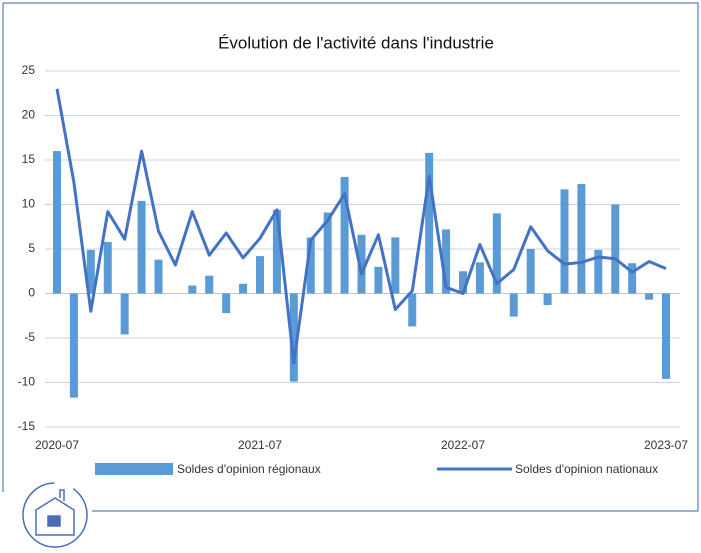 The width and height of the screenshot is (701, 553). What do you see at coordinates (55, 515) in the screenshot?
I see `logo-icon` at bounding box center [55, 515].